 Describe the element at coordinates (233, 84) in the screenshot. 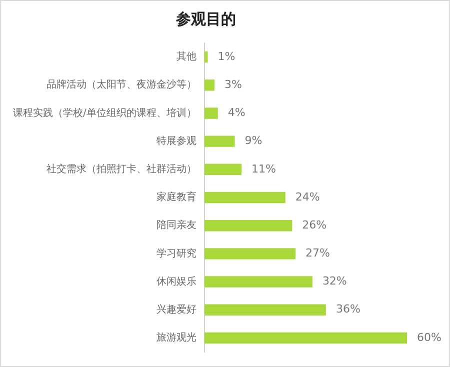

I see `data-label: 3%` at that location.